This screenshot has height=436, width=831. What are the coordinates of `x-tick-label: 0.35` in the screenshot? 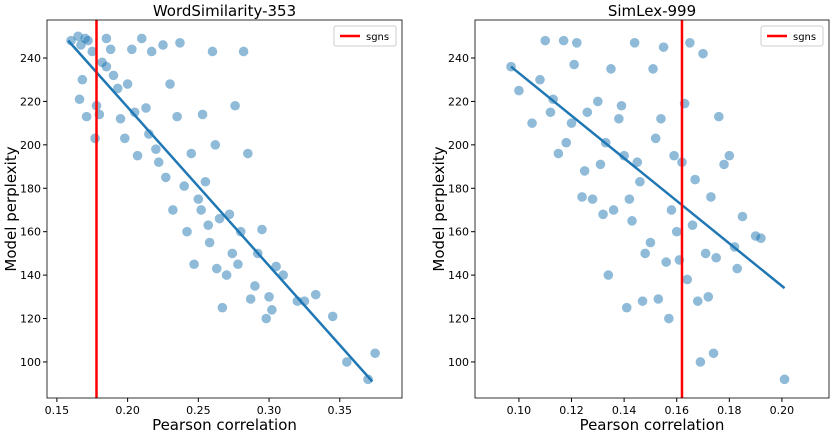 It's located at (340, 410).